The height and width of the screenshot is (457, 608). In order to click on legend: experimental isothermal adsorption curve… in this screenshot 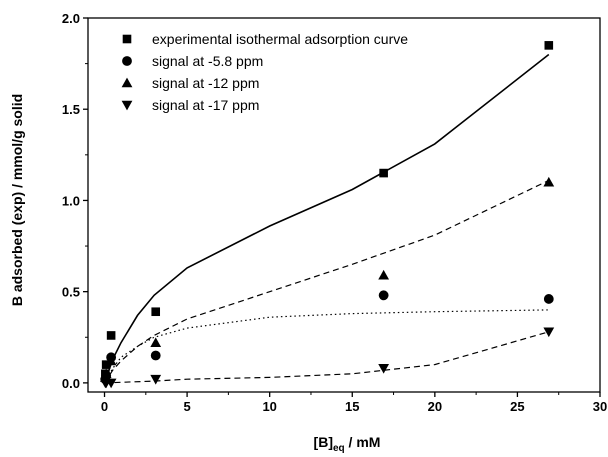, I will do `click(264, 72)`.